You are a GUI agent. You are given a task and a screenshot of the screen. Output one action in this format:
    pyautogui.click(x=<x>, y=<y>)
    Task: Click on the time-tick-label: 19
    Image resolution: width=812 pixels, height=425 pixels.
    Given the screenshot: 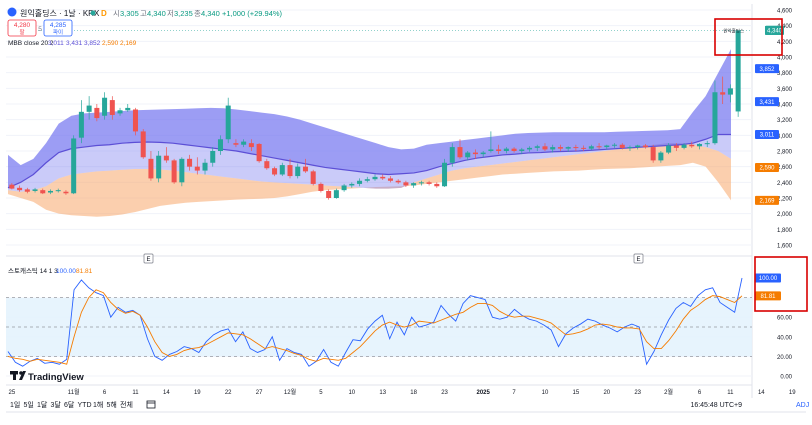 What is the action you would take?
    pyautogui.click(x=792, y=393)
    